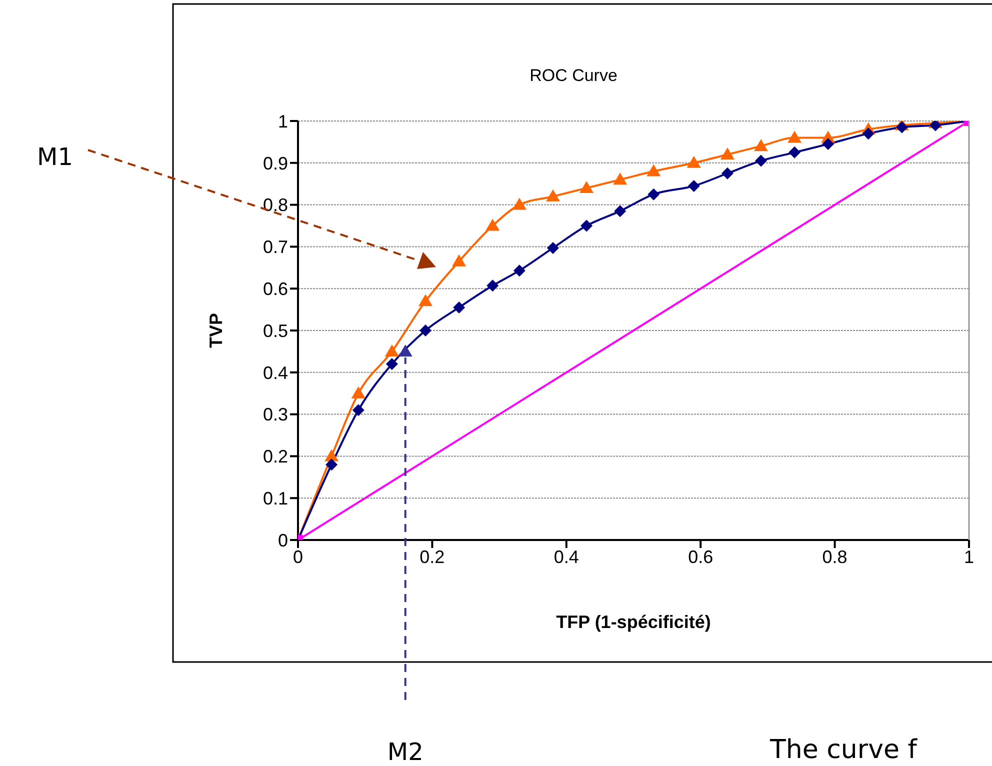 The height and width of the screenshot is (766, 992). Describe the element at coordinates (275, 205) in the screenshot. I see `y-tick-label: 0.8` at that location.